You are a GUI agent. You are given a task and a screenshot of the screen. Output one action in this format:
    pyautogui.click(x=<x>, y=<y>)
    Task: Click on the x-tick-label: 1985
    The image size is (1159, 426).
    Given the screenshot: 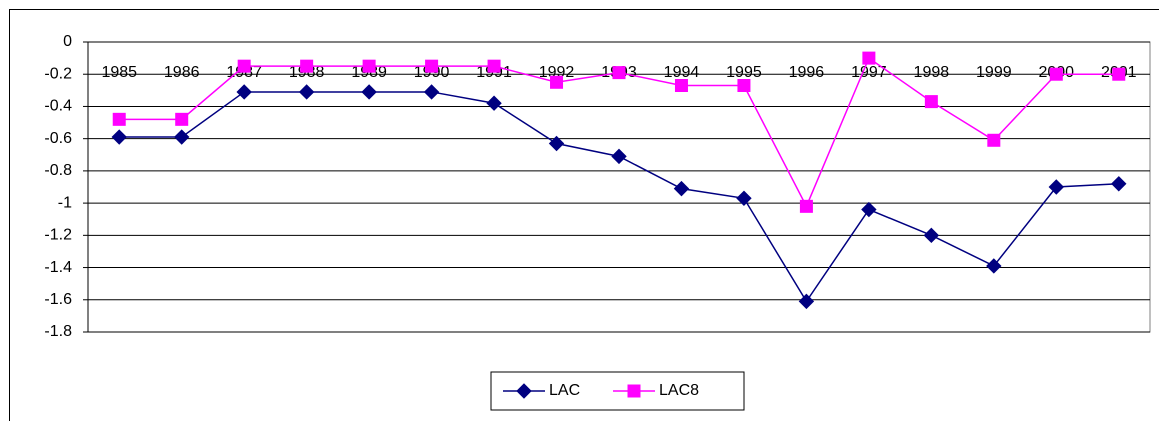 What is the action you would take?
    pyautogui.click(x=119, y=72)
    